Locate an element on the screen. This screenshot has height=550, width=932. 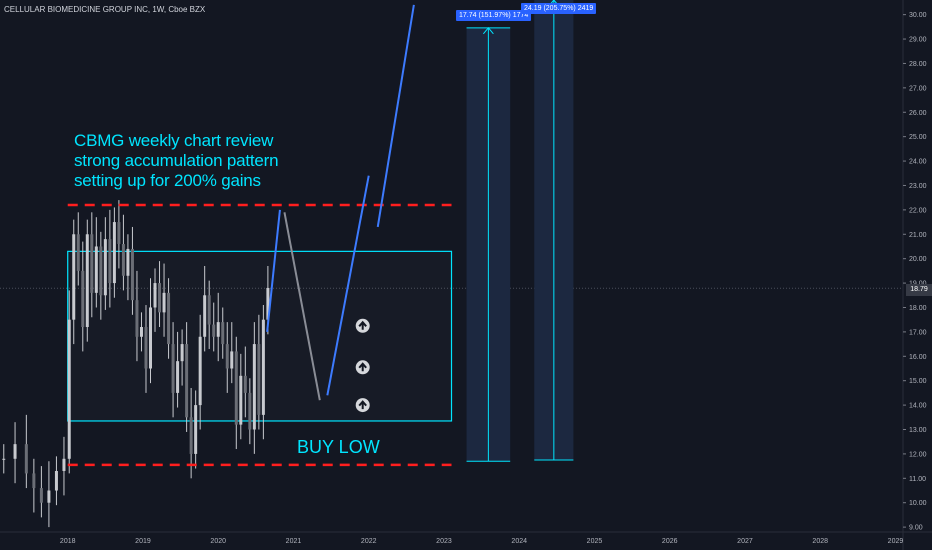
x-tick-label: 2024 is located at coordinates (519, 541).